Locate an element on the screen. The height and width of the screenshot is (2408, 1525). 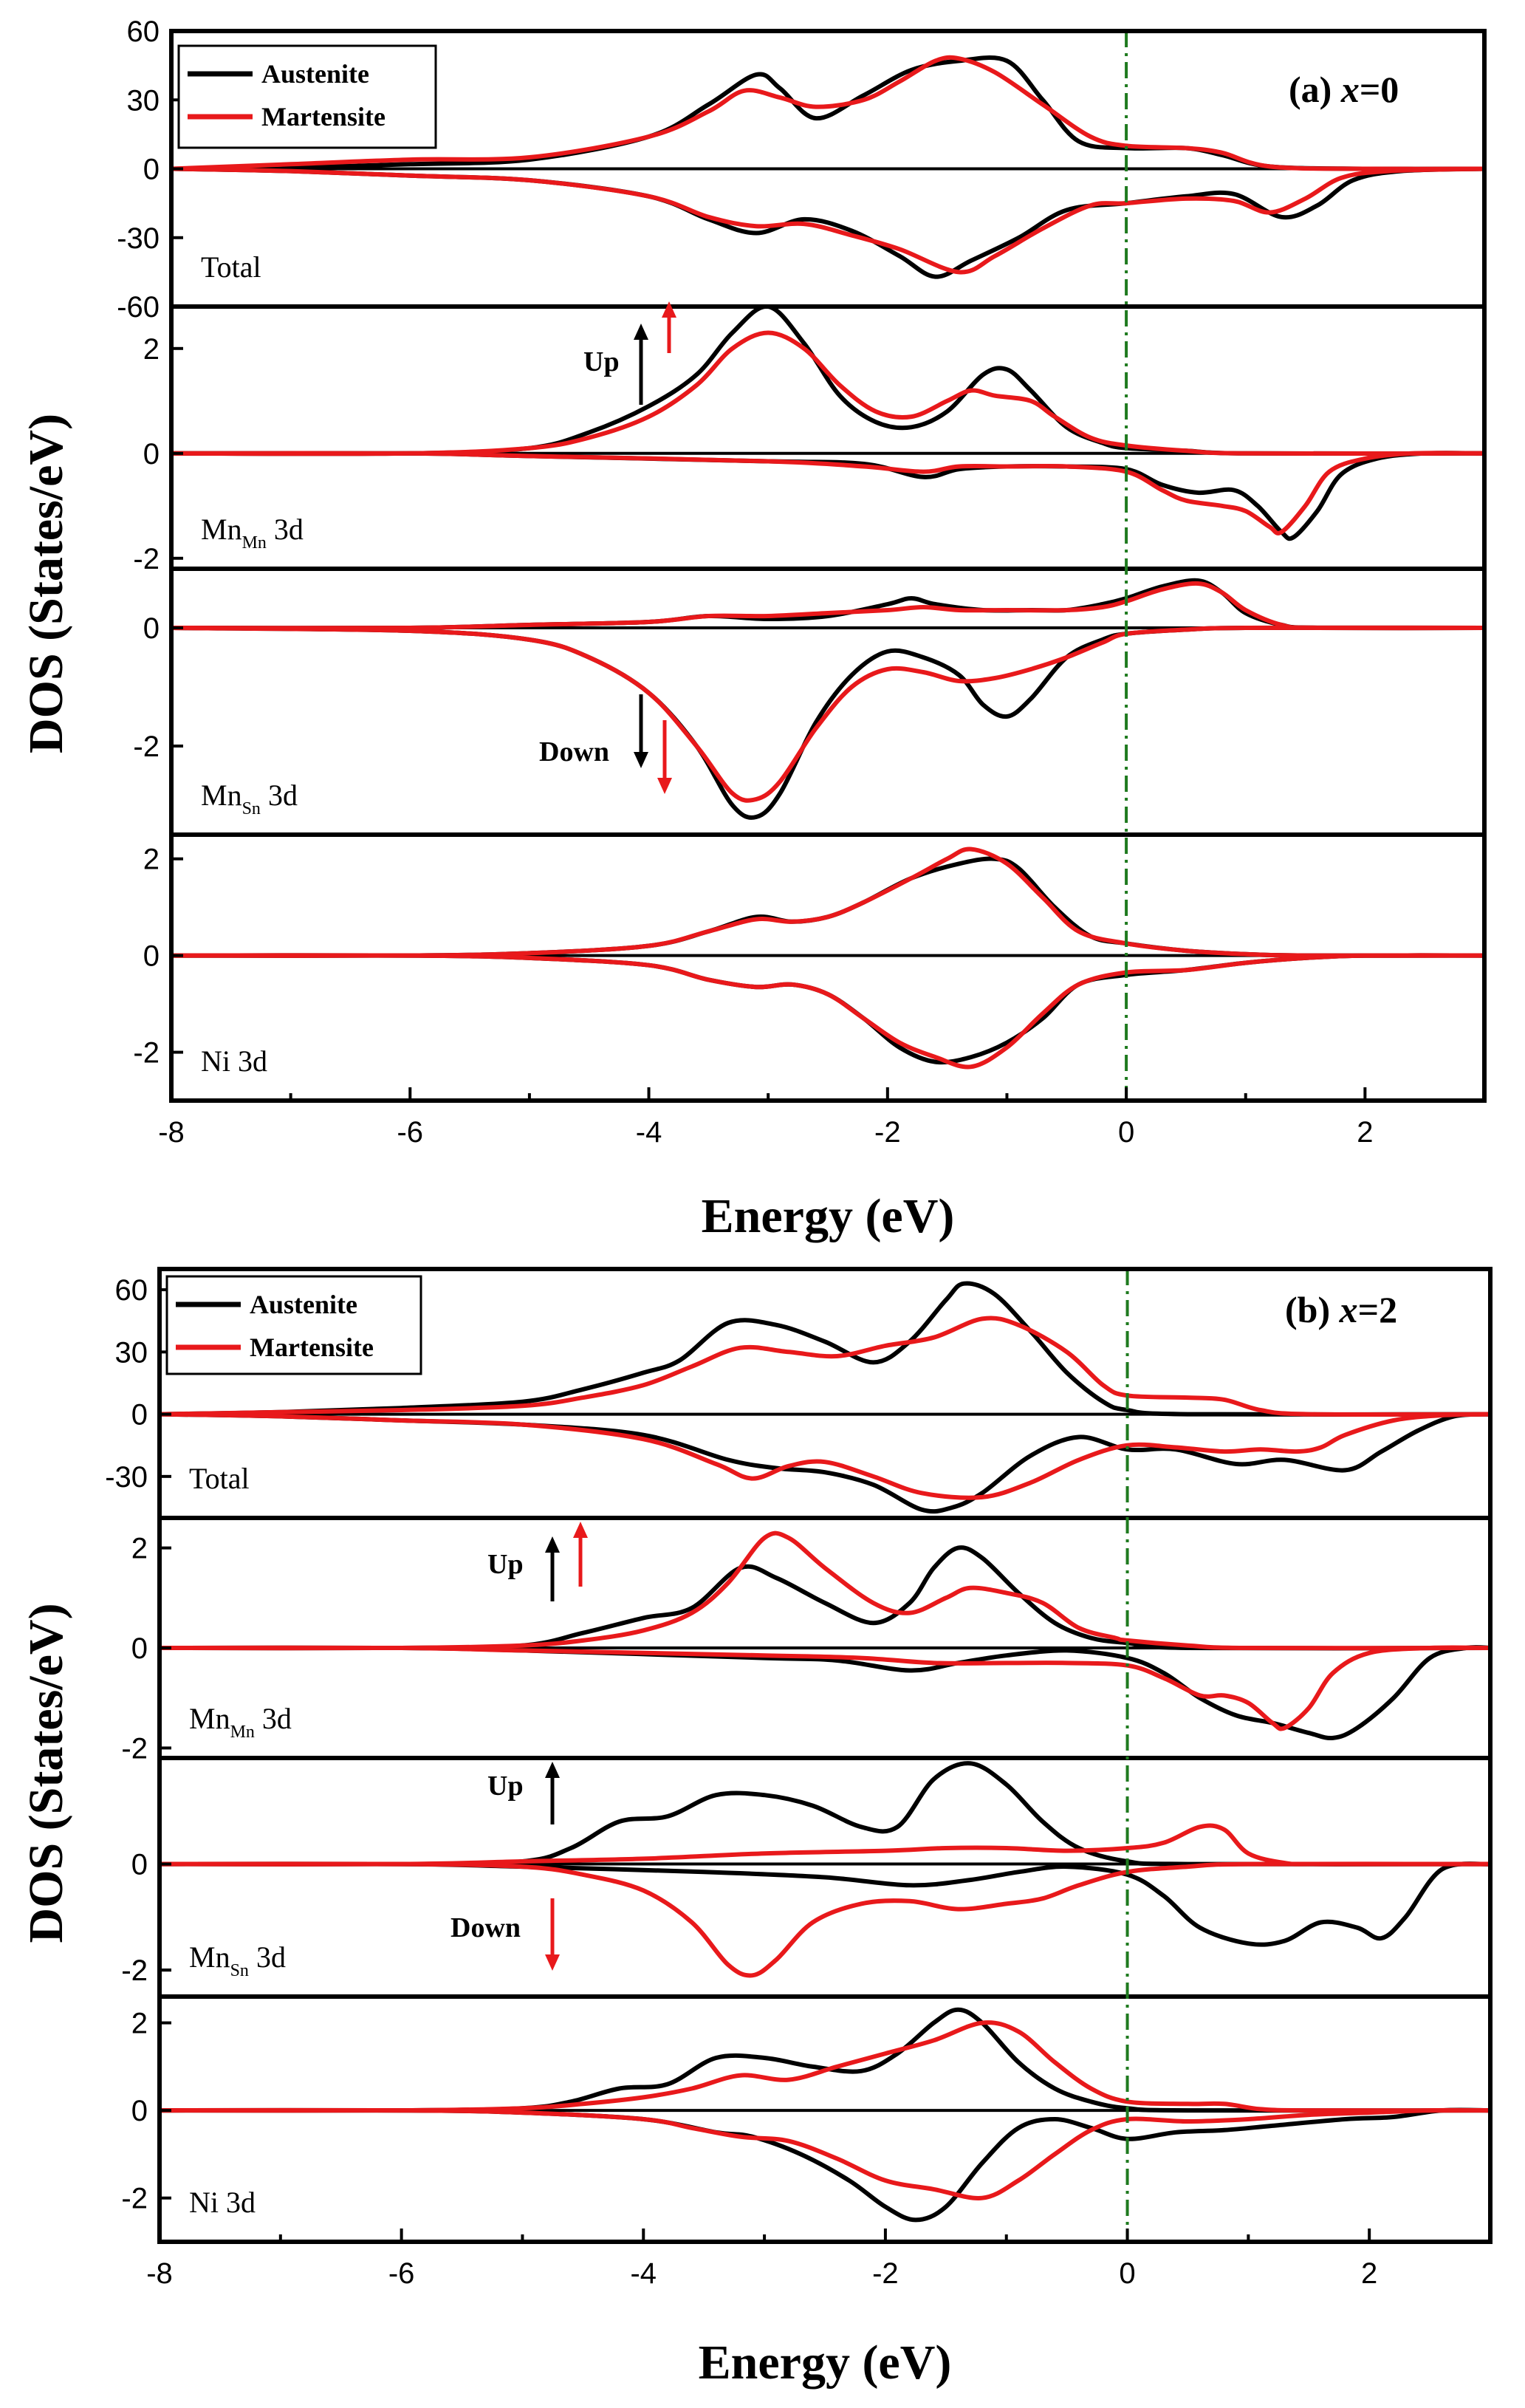
panel-label-sub: Sn is located at coordinates (252, 808).